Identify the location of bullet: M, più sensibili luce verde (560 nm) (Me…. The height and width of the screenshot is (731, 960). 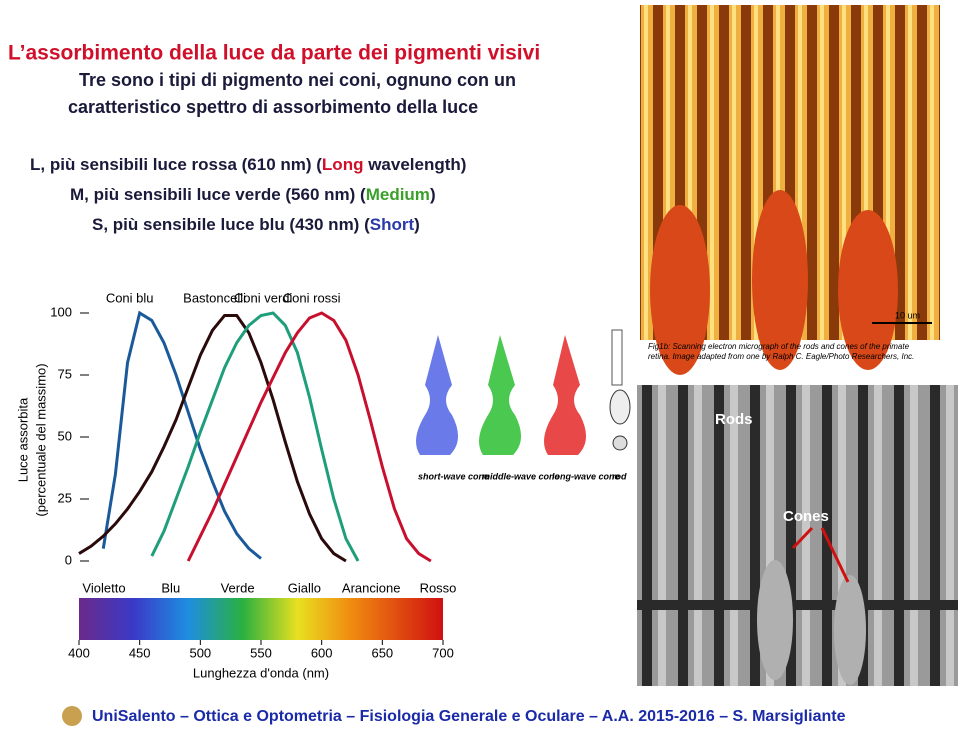
(253, 194).